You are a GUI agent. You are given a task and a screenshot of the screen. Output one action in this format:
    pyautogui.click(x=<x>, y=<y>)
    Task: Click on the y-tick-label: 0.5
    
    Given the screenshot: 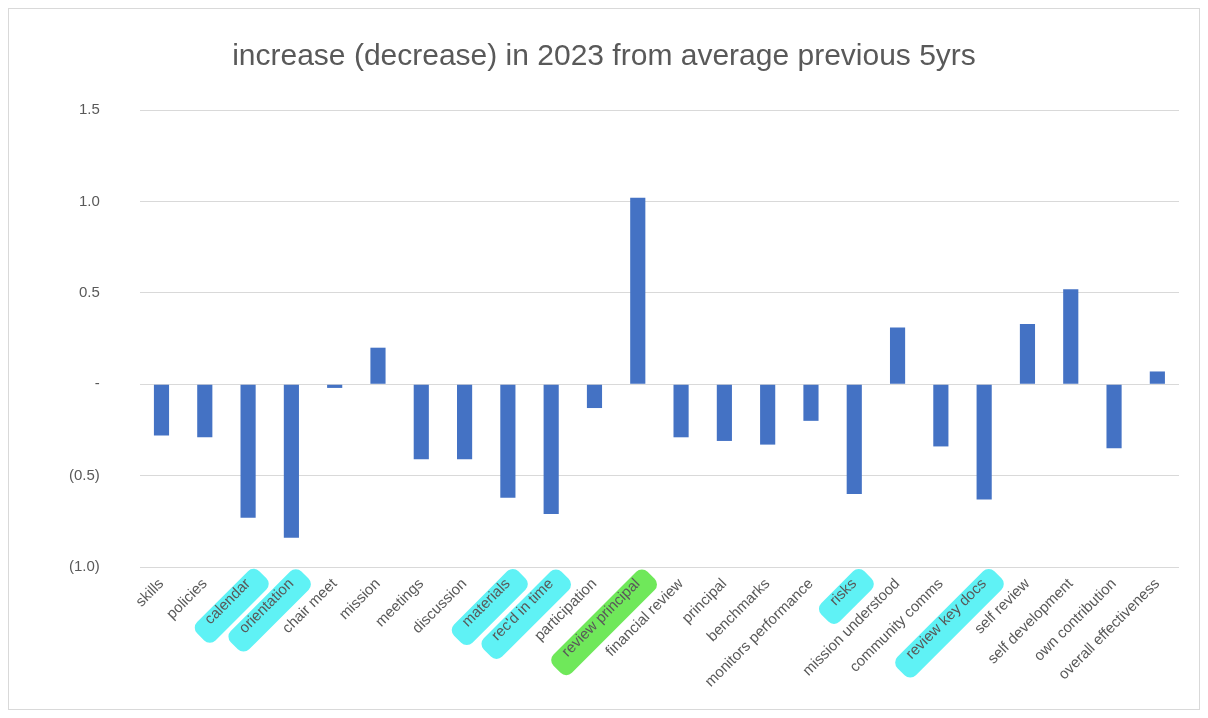 What is the action you would take?
    pyautogui.click(x=89, y=291)
    